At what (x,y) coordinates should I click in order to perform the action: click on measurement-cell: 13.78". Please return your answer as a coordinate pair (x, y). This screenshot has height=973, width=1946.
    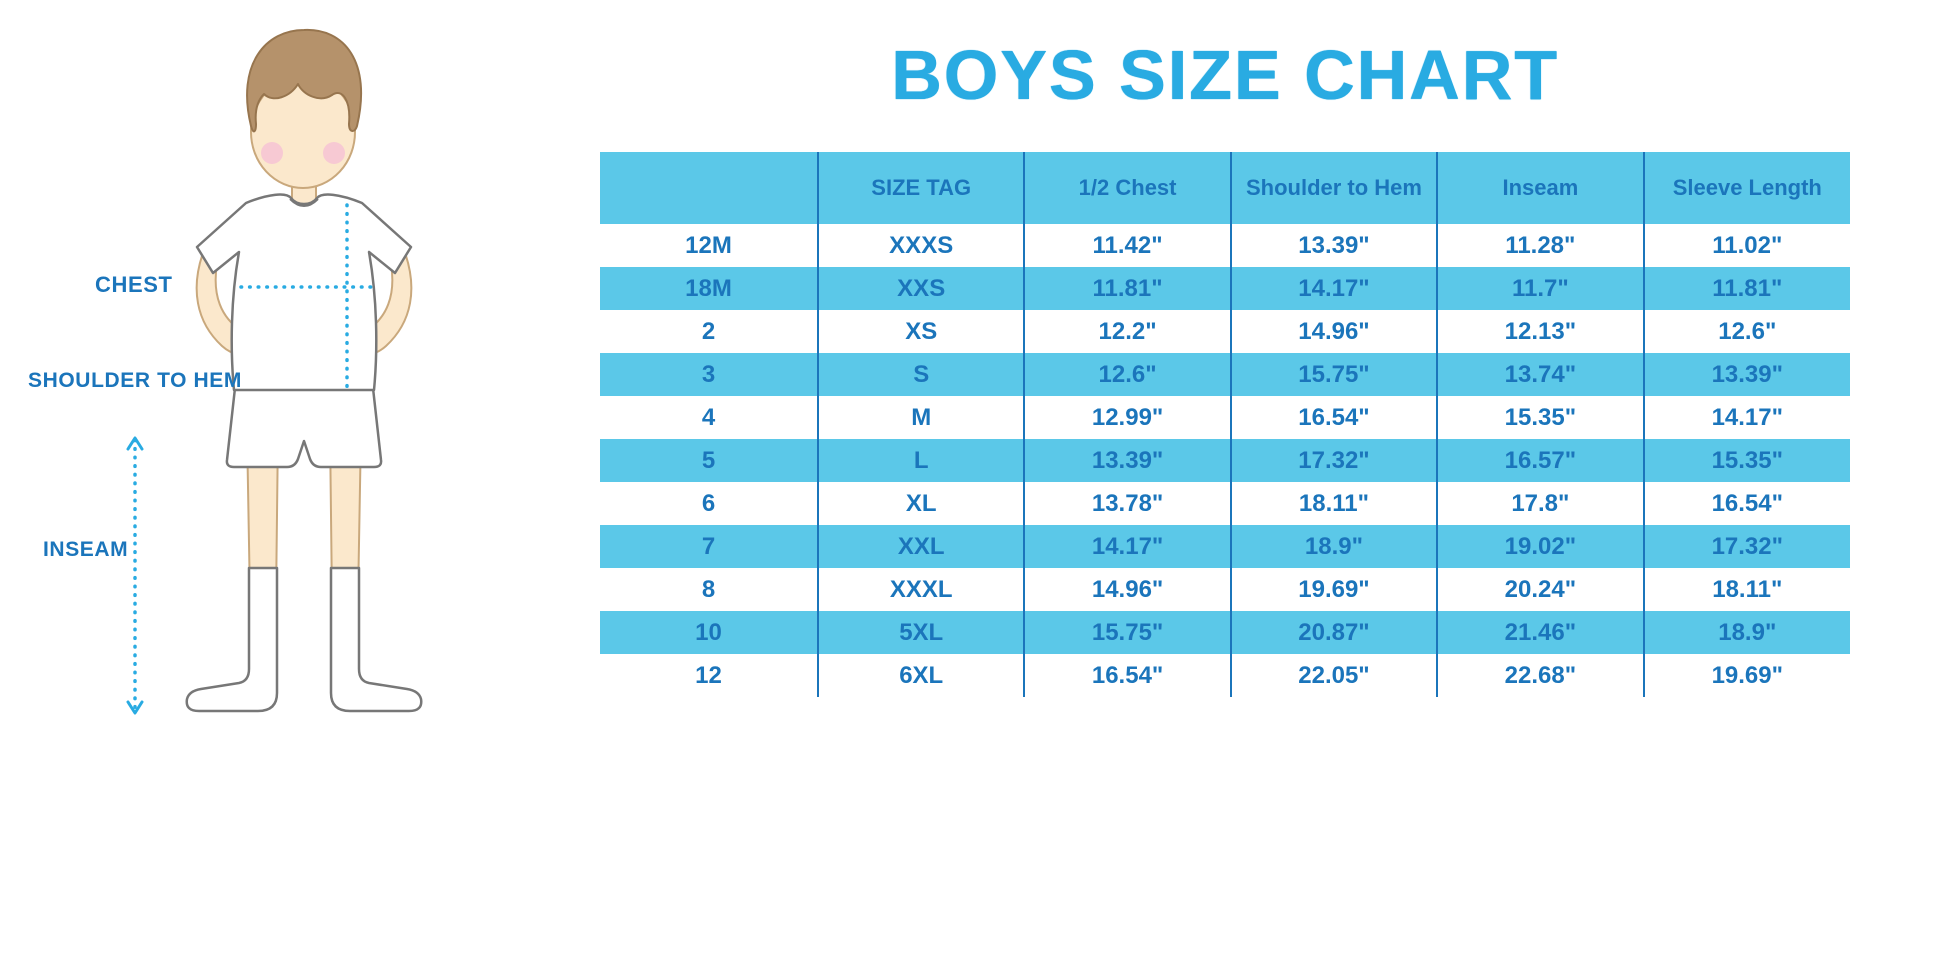
    Looking at the image, I should click on (1127, 503).